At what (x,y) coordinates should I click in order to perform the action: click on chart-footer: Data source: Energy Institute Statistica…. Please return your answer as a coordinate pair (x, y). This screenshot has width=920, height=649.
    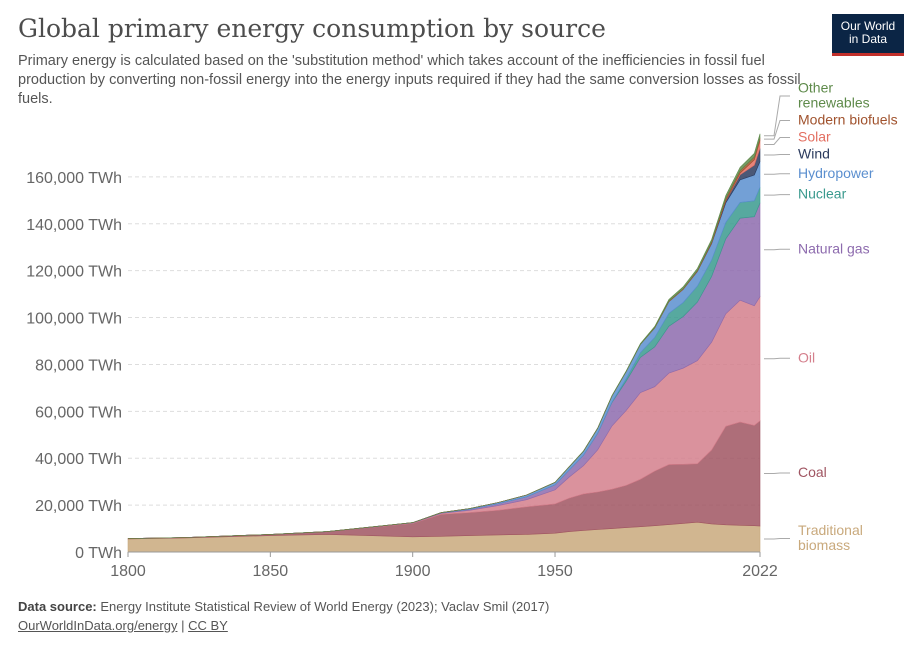
    Looking at the image, I should click on (283, 616).